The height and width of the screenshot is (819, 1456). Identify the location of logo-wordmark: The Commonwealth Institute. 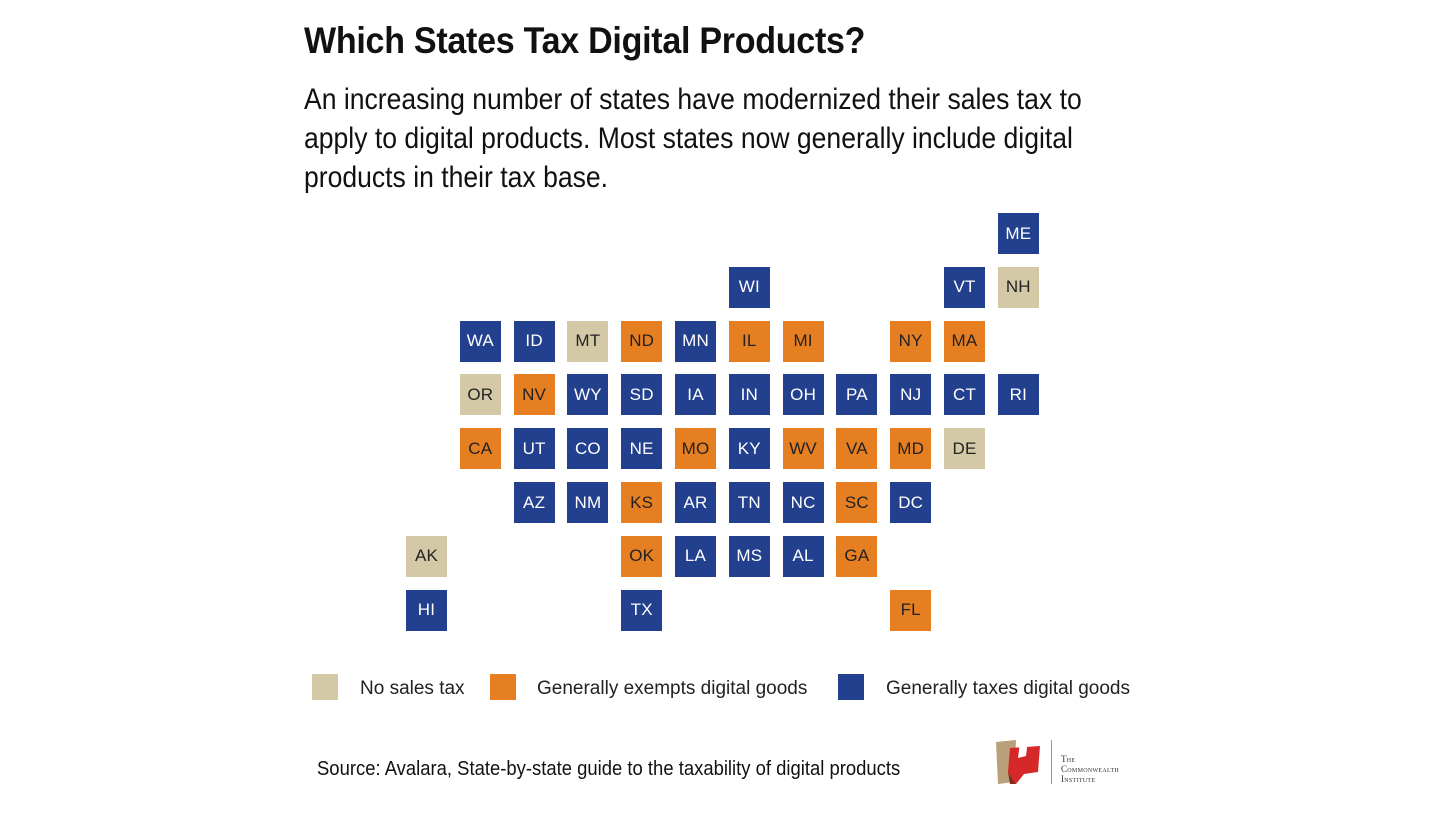
(1090, 769).